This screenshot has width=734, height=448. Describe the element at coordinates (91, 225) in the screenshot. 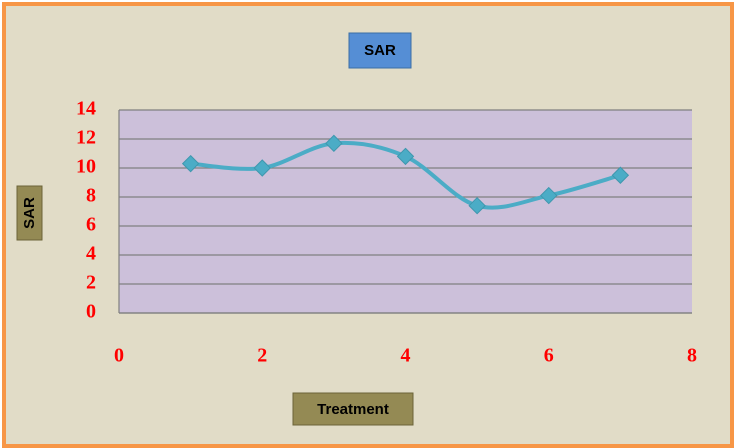

I see `y-tick-label: 6` at that location.